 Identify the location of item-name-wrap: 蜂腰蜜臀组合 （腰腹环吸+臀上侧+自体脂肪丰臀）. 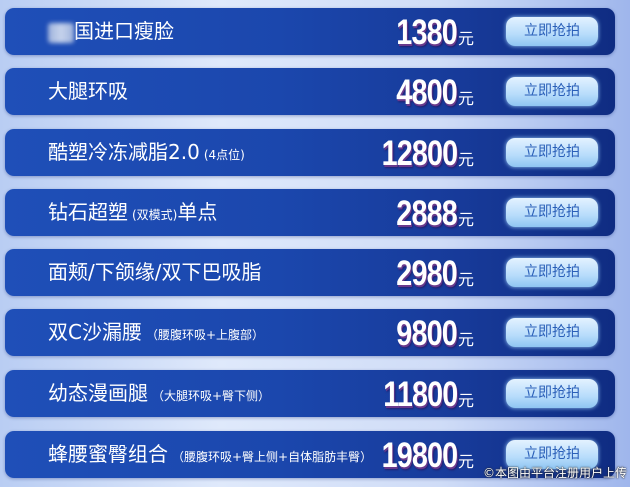
(210, 454).